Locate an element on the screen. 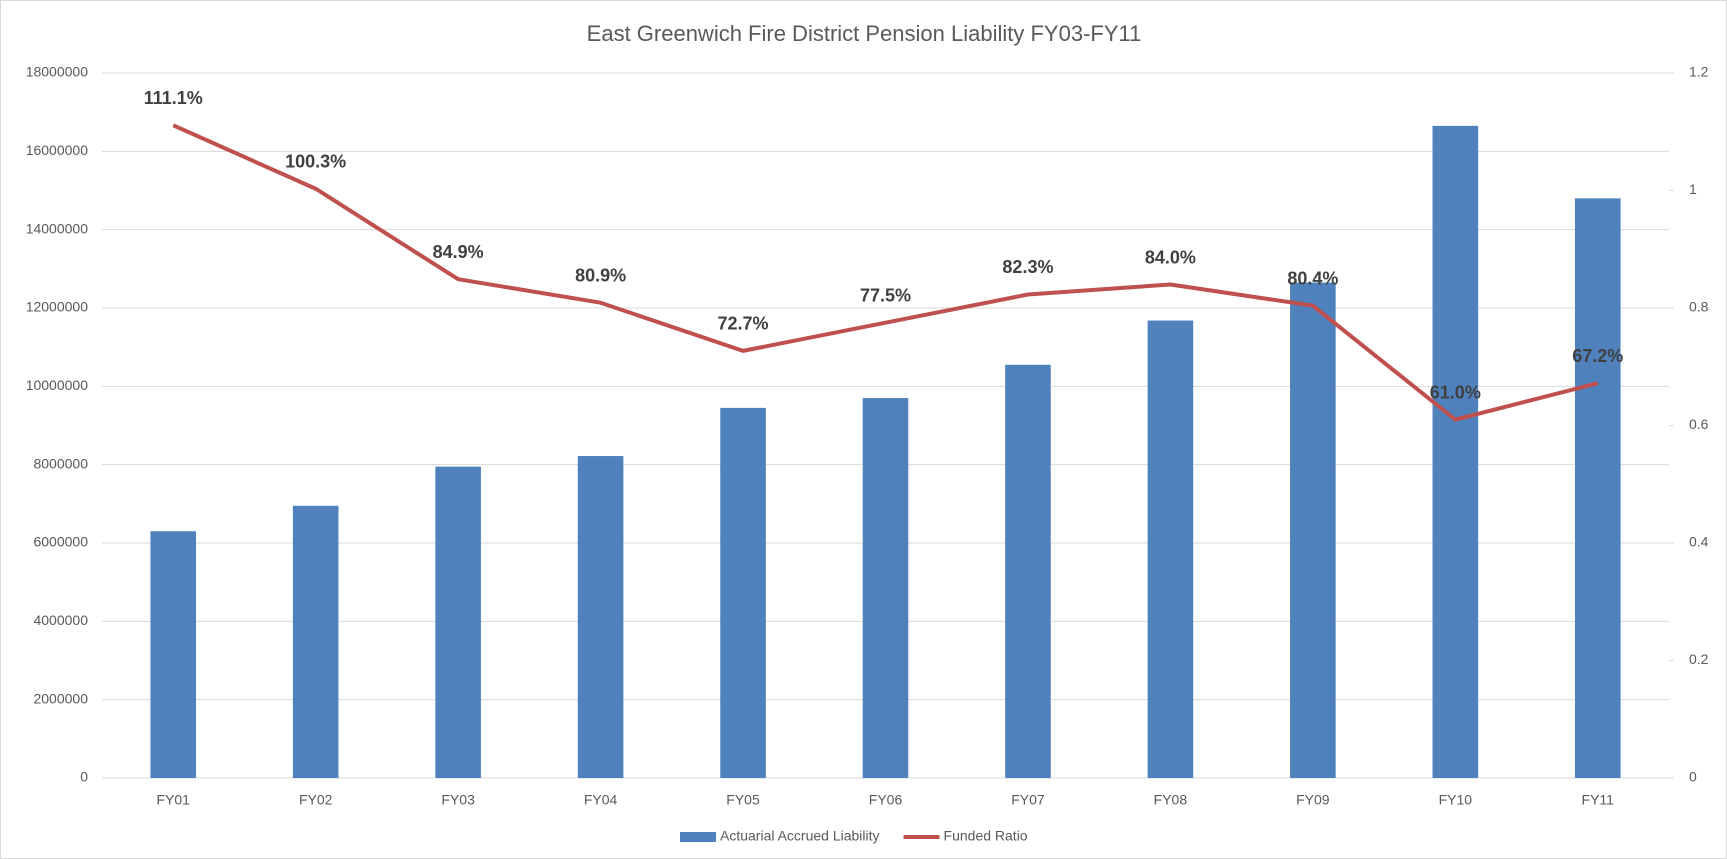 The image size is (1727, 859). y-tick-label: 18000000 is located at coordinates (57, 72).